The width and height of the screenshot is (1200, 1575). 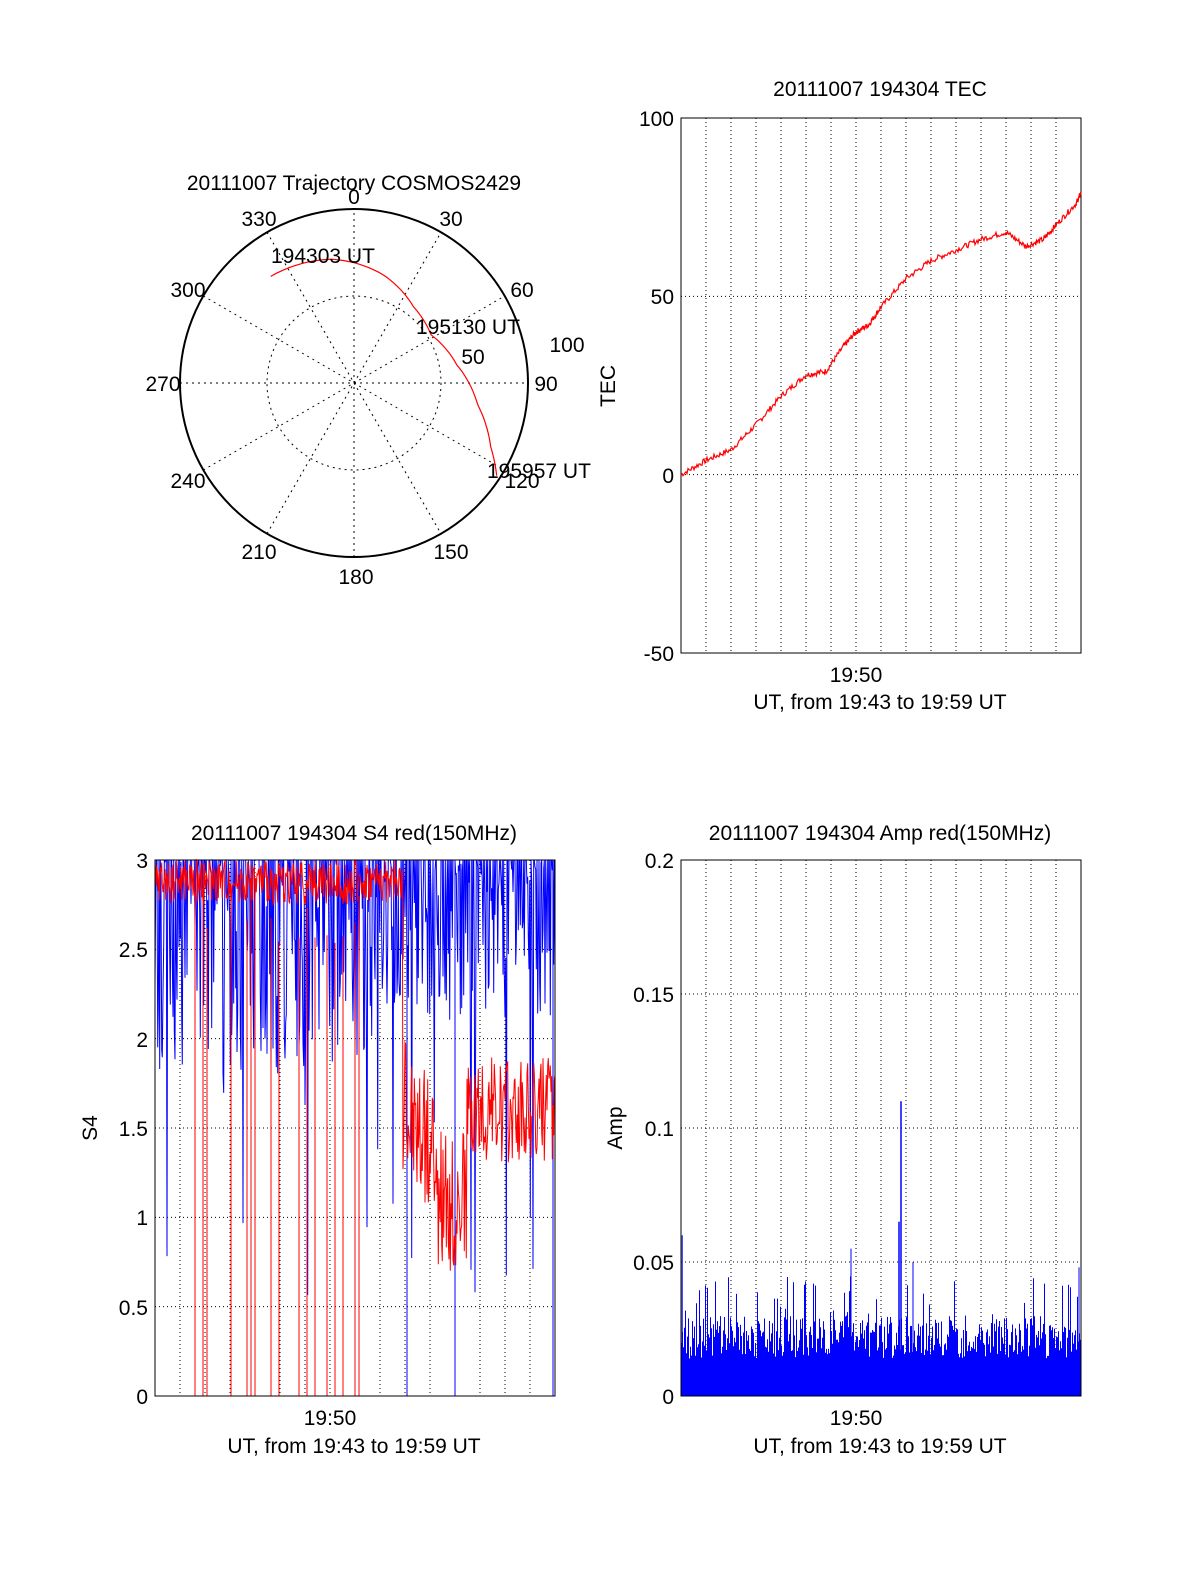 I want to click on s4-ytick-1: 1, so click(x=142, y=1218).